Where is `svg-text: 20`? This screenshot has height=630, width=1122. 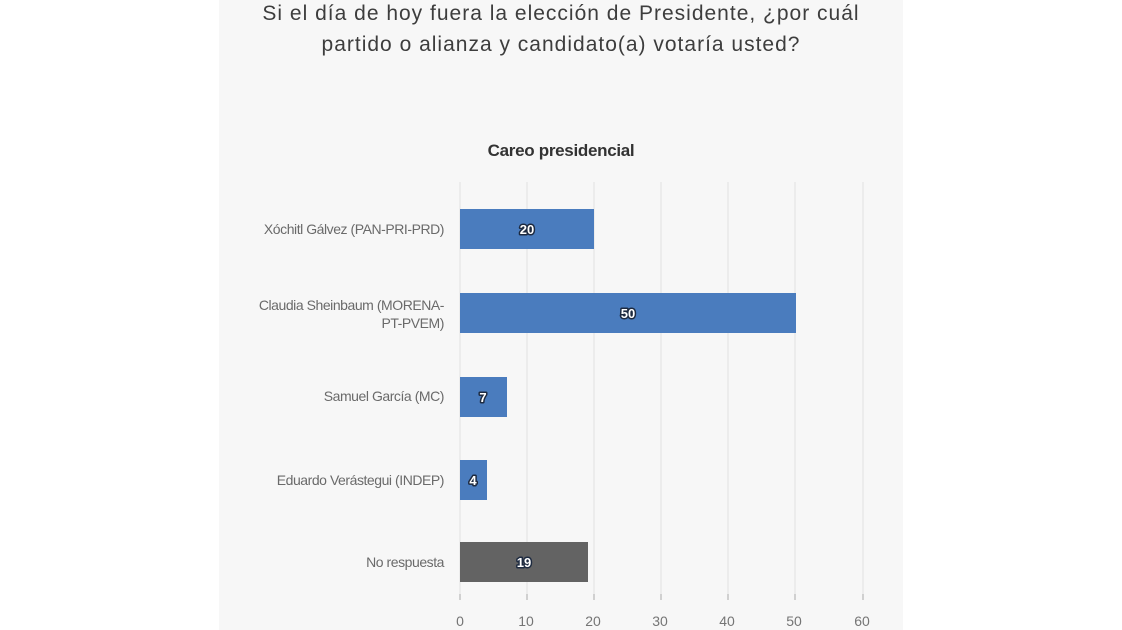 svg-text: 20 is located at coordinates (527, 229).